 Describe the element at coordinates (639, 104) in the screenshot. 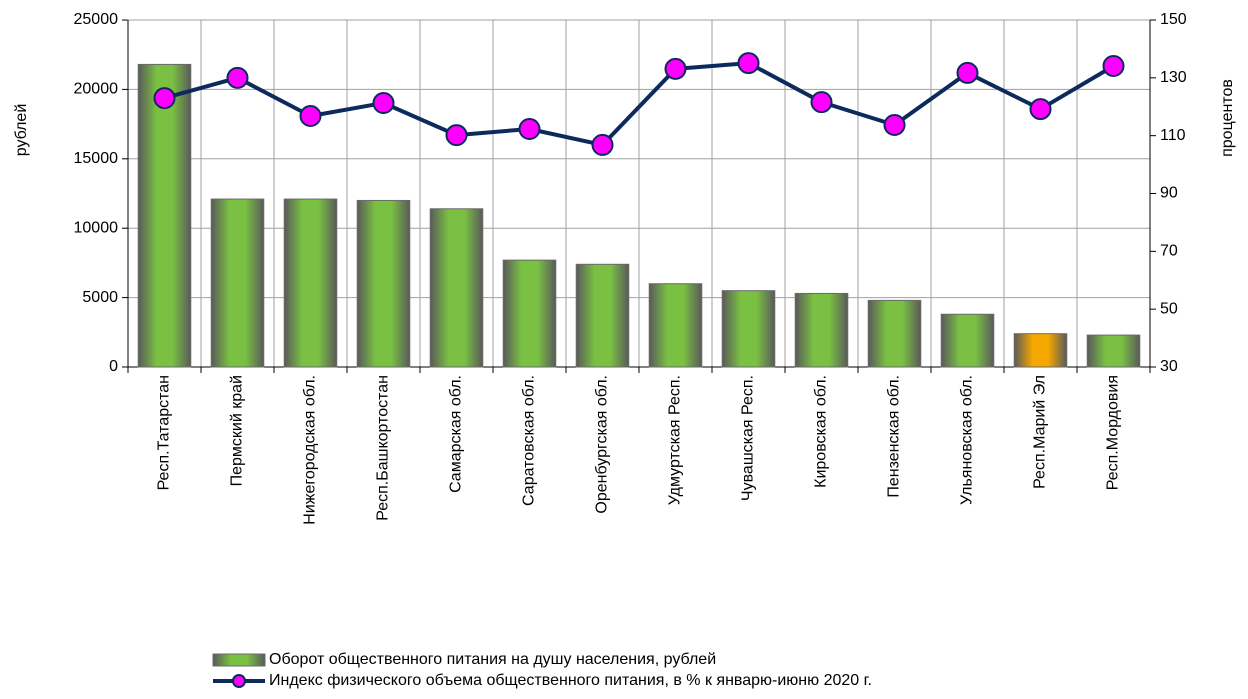

I see `line` at that location.